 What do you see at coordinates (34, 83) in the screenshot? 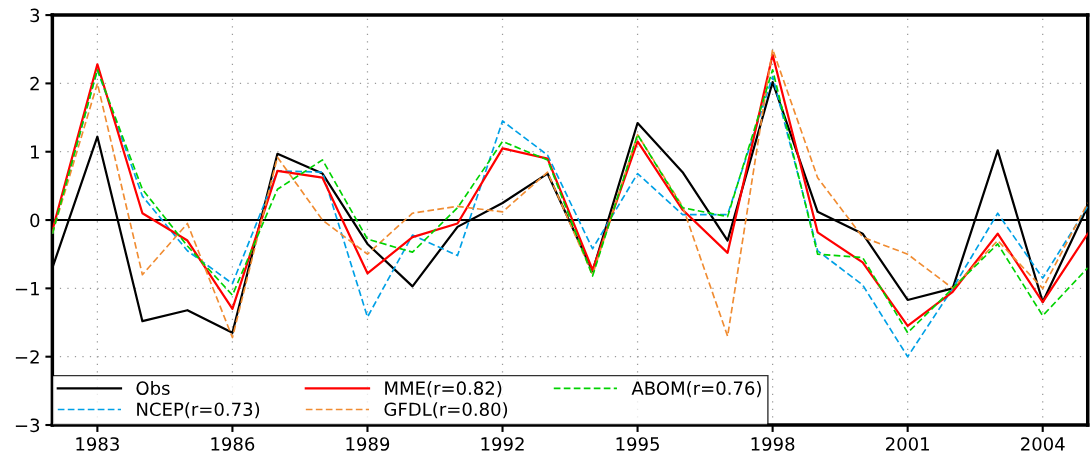
I see `y-tick-label: 2` at bounding box center [34, 83].